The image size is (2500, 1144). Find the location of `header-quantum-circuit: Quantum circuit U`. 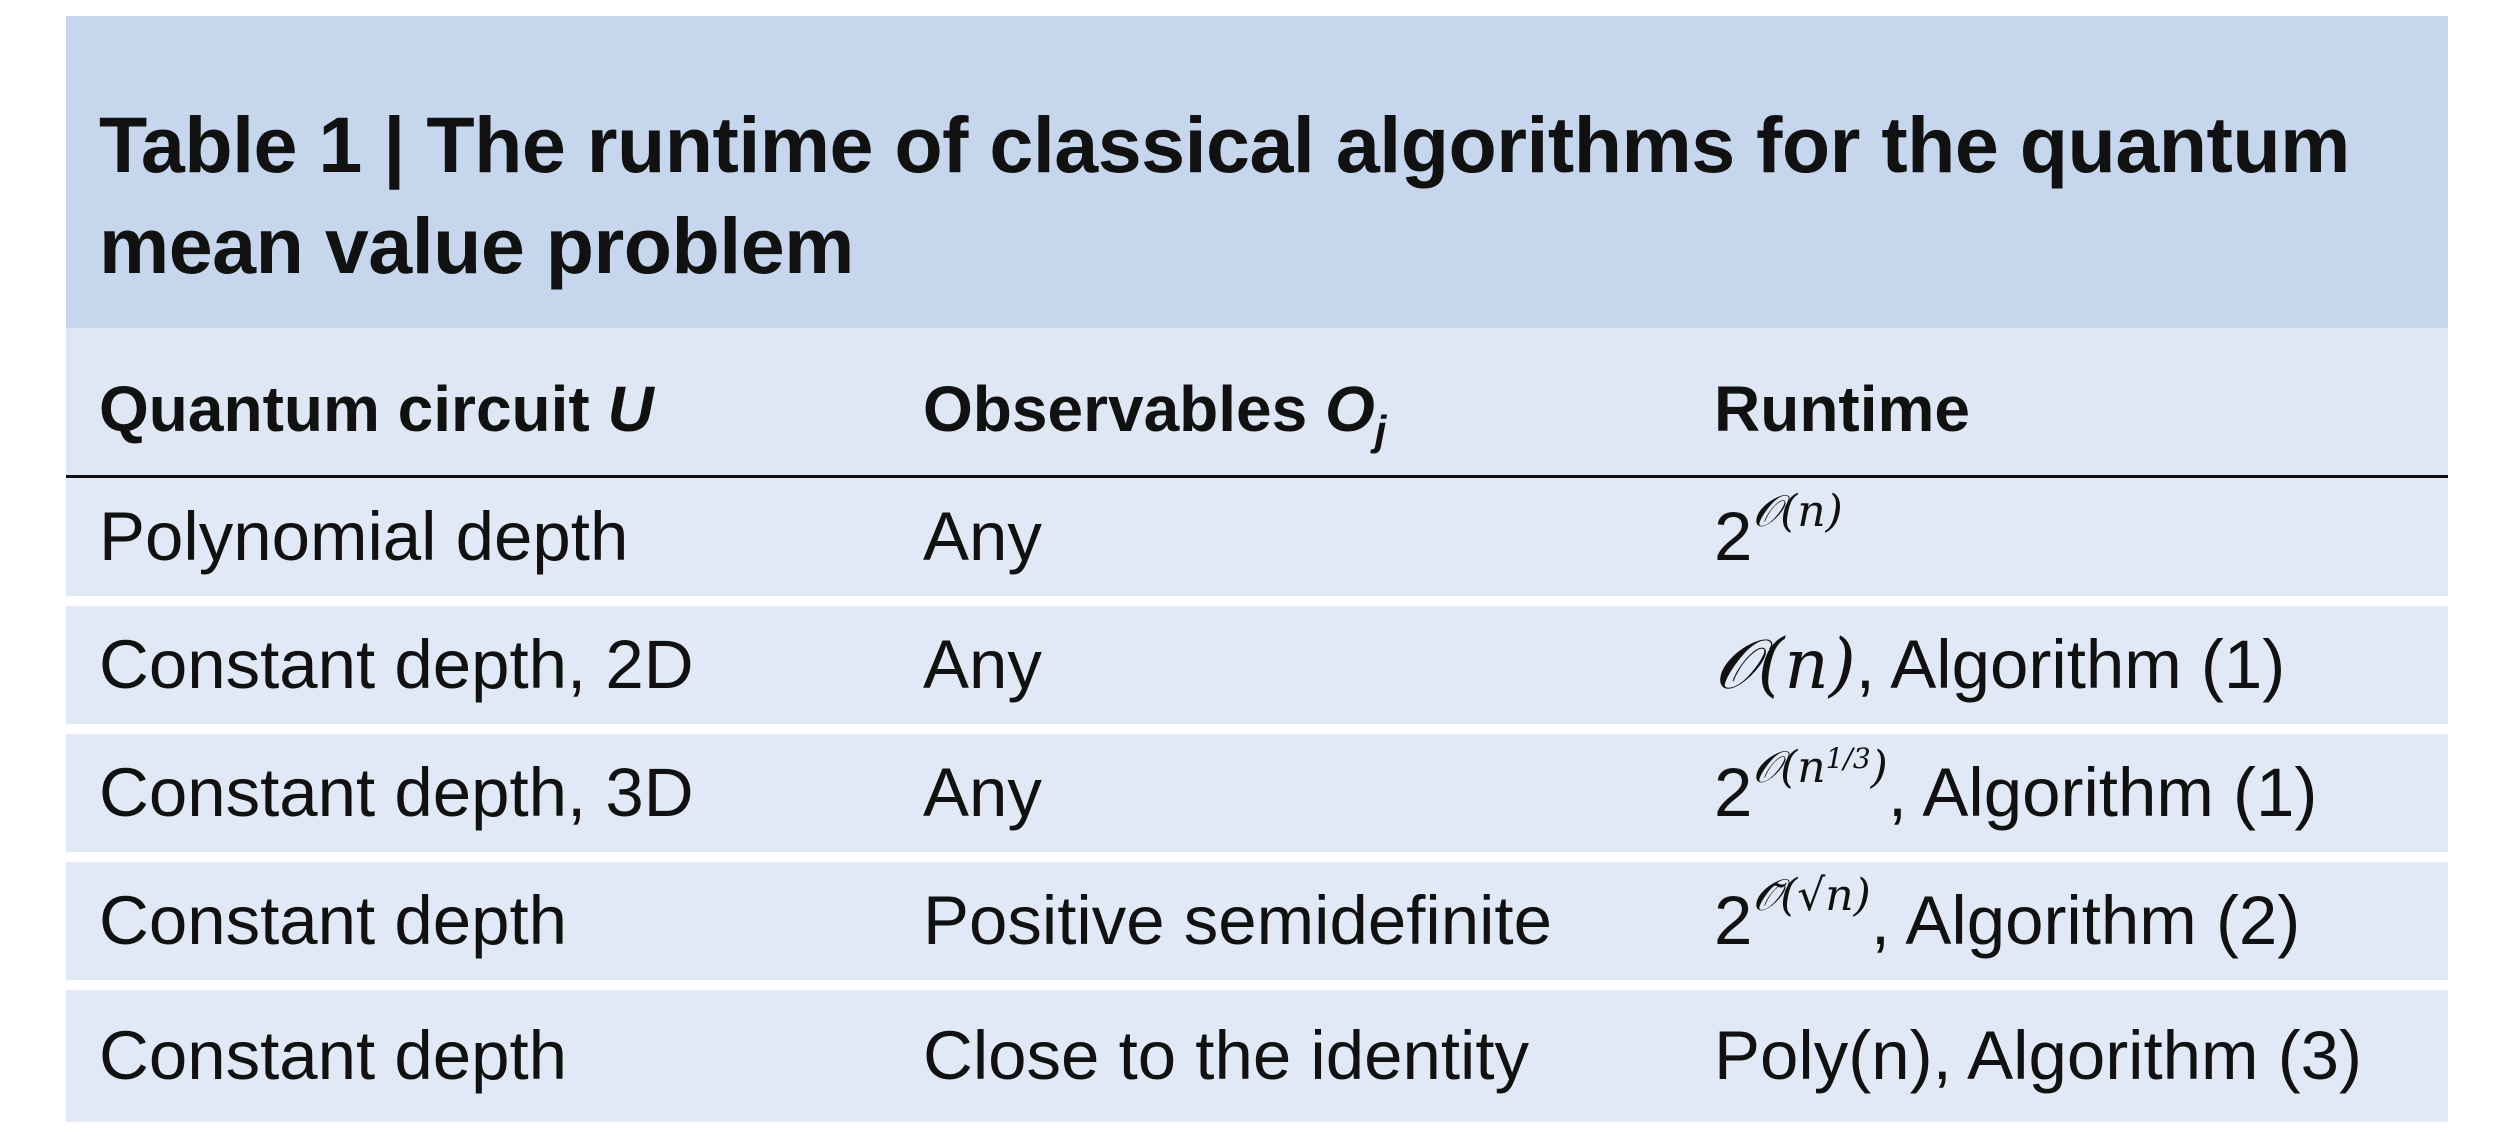

header-quantum-circuit: Quantum circuit U is located at coordinates (376, 409).